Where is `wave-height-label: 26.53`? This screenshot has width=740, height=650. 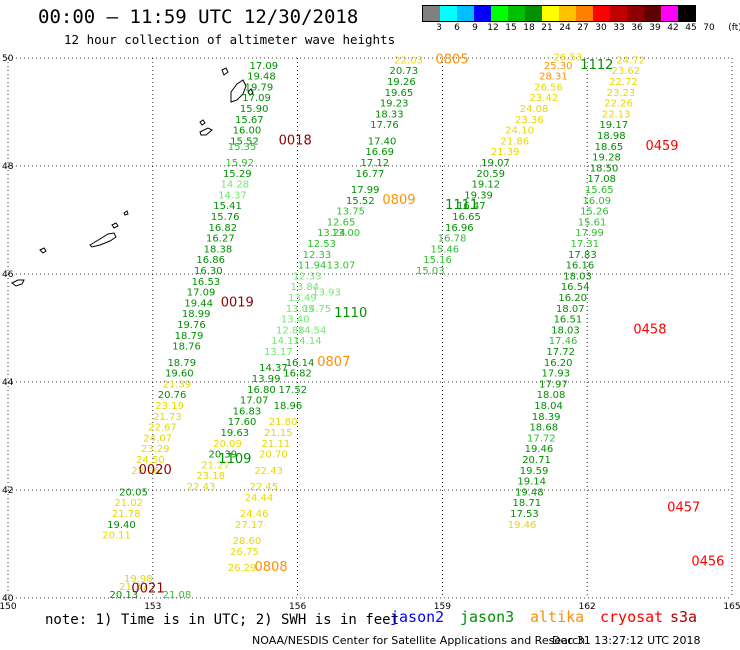 wave-height-label: 26.53 is located at coordinates (568, 58).